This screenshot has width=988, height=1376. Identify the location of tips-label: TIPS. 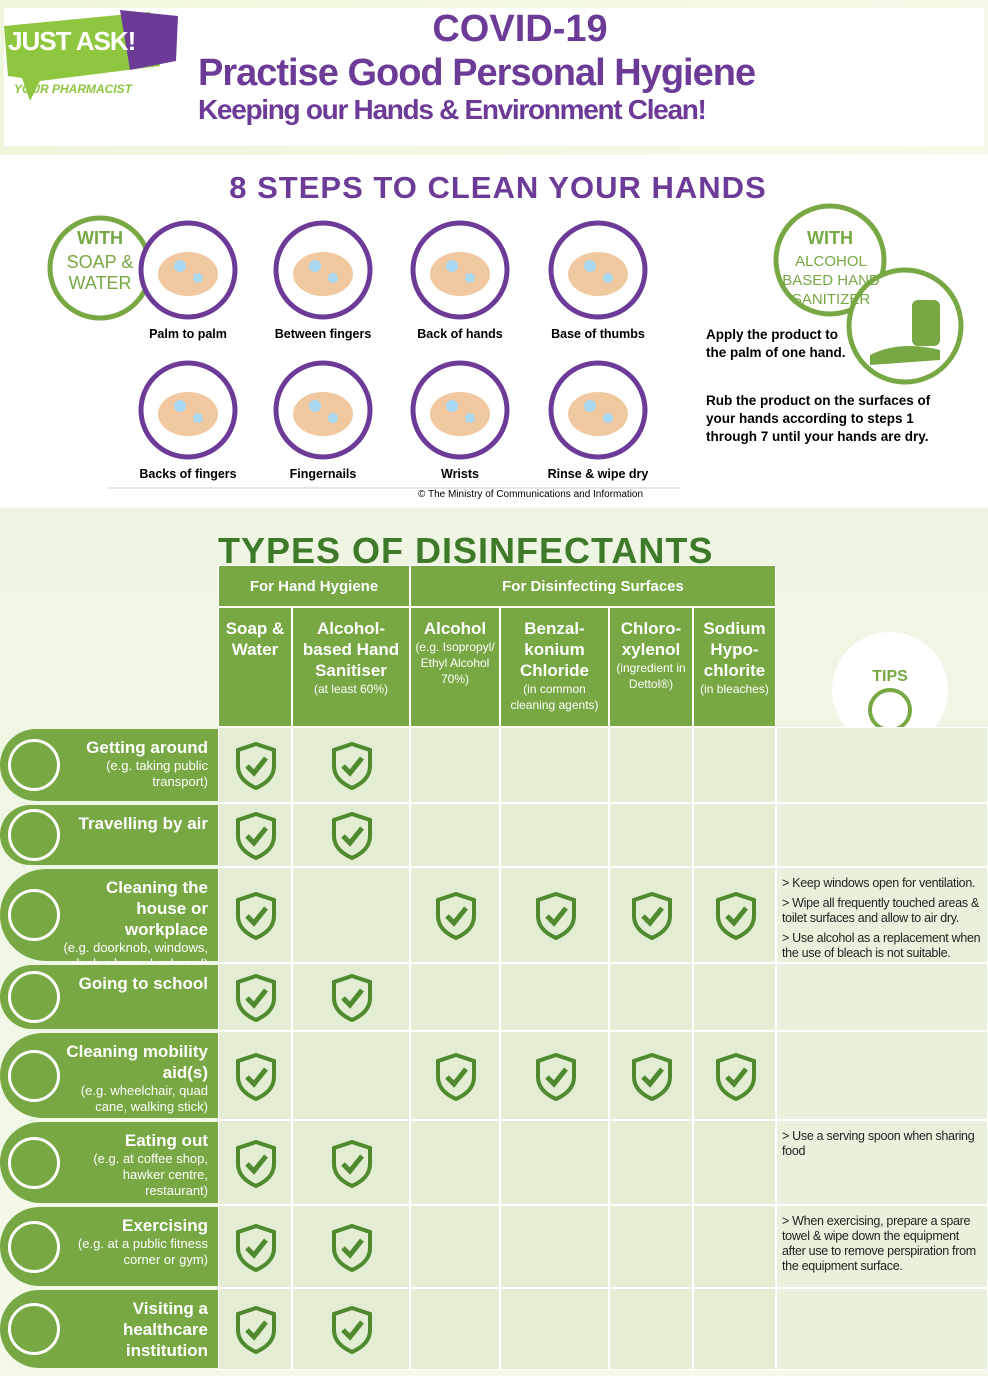
(890, 676).